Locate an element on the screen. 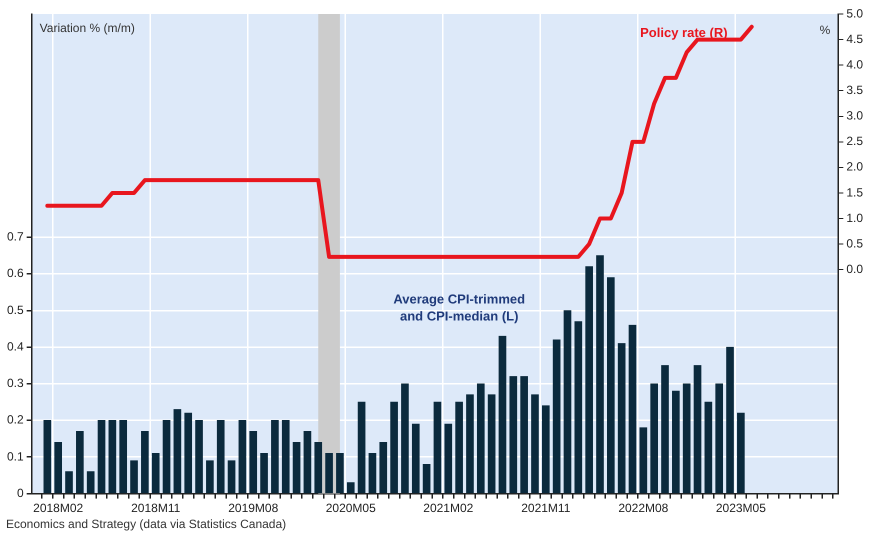  x-tick-label: 2018M11 is located at coordinates (156, 508).